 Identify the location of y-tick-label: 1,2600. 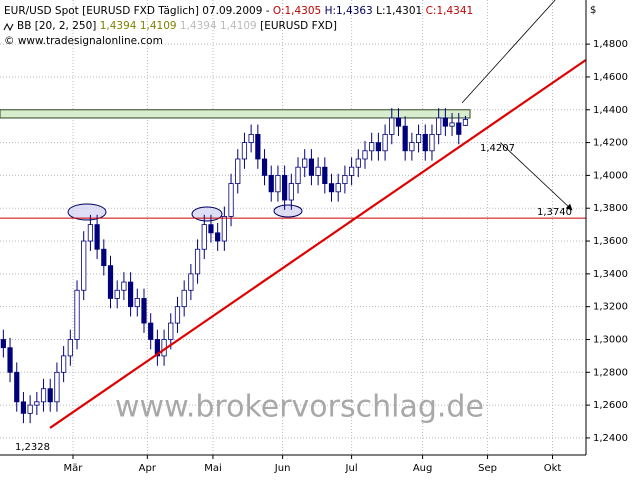
(610, 405).